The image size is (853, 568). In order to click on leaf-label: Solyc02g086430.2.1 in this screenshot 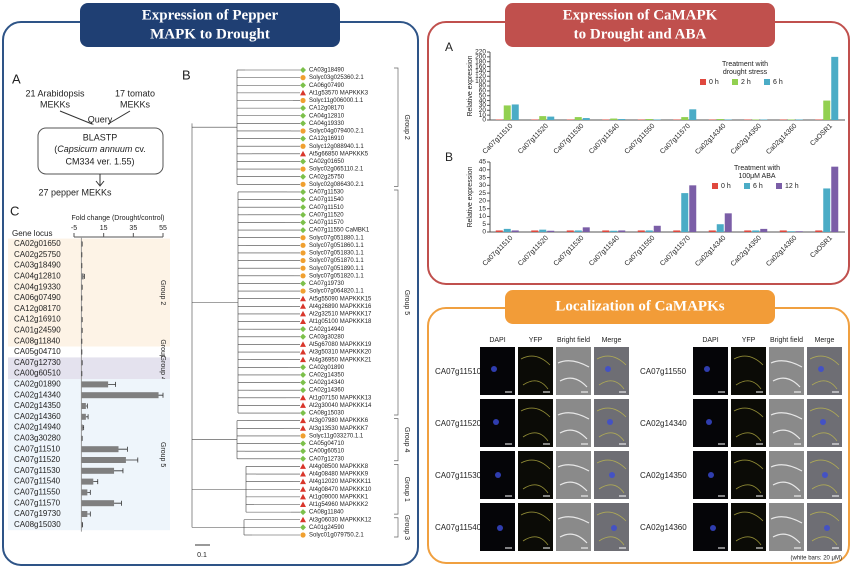, I will do `click(336, 185)`.